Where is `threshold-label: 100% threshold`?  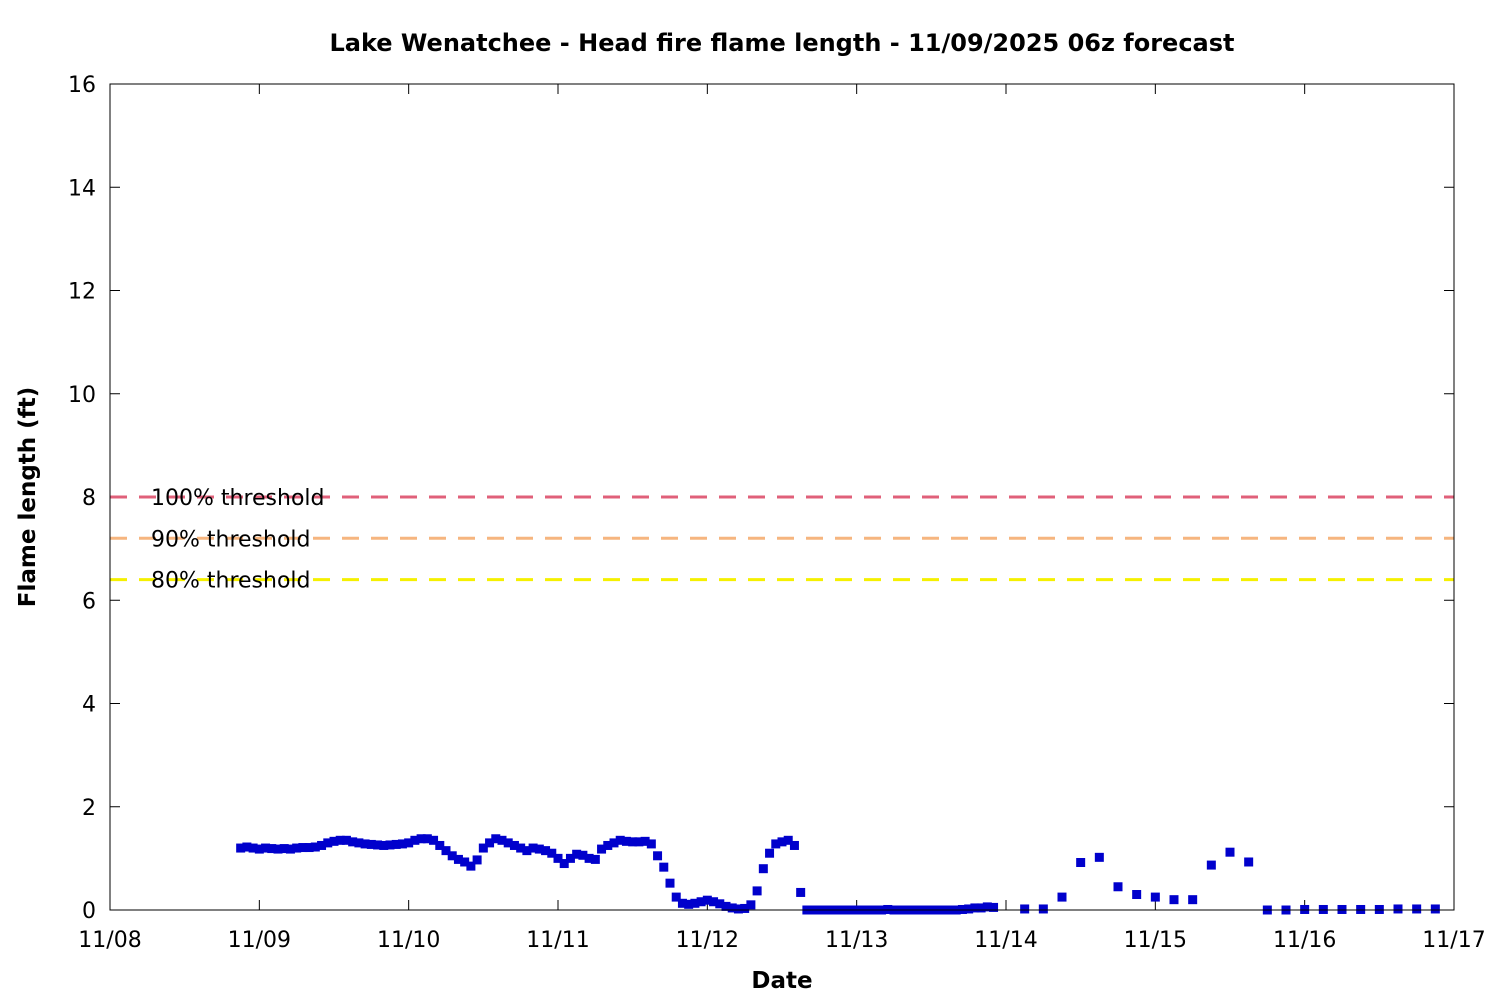
threshold-label: 100% threshold is located at coordinates (238, 498).